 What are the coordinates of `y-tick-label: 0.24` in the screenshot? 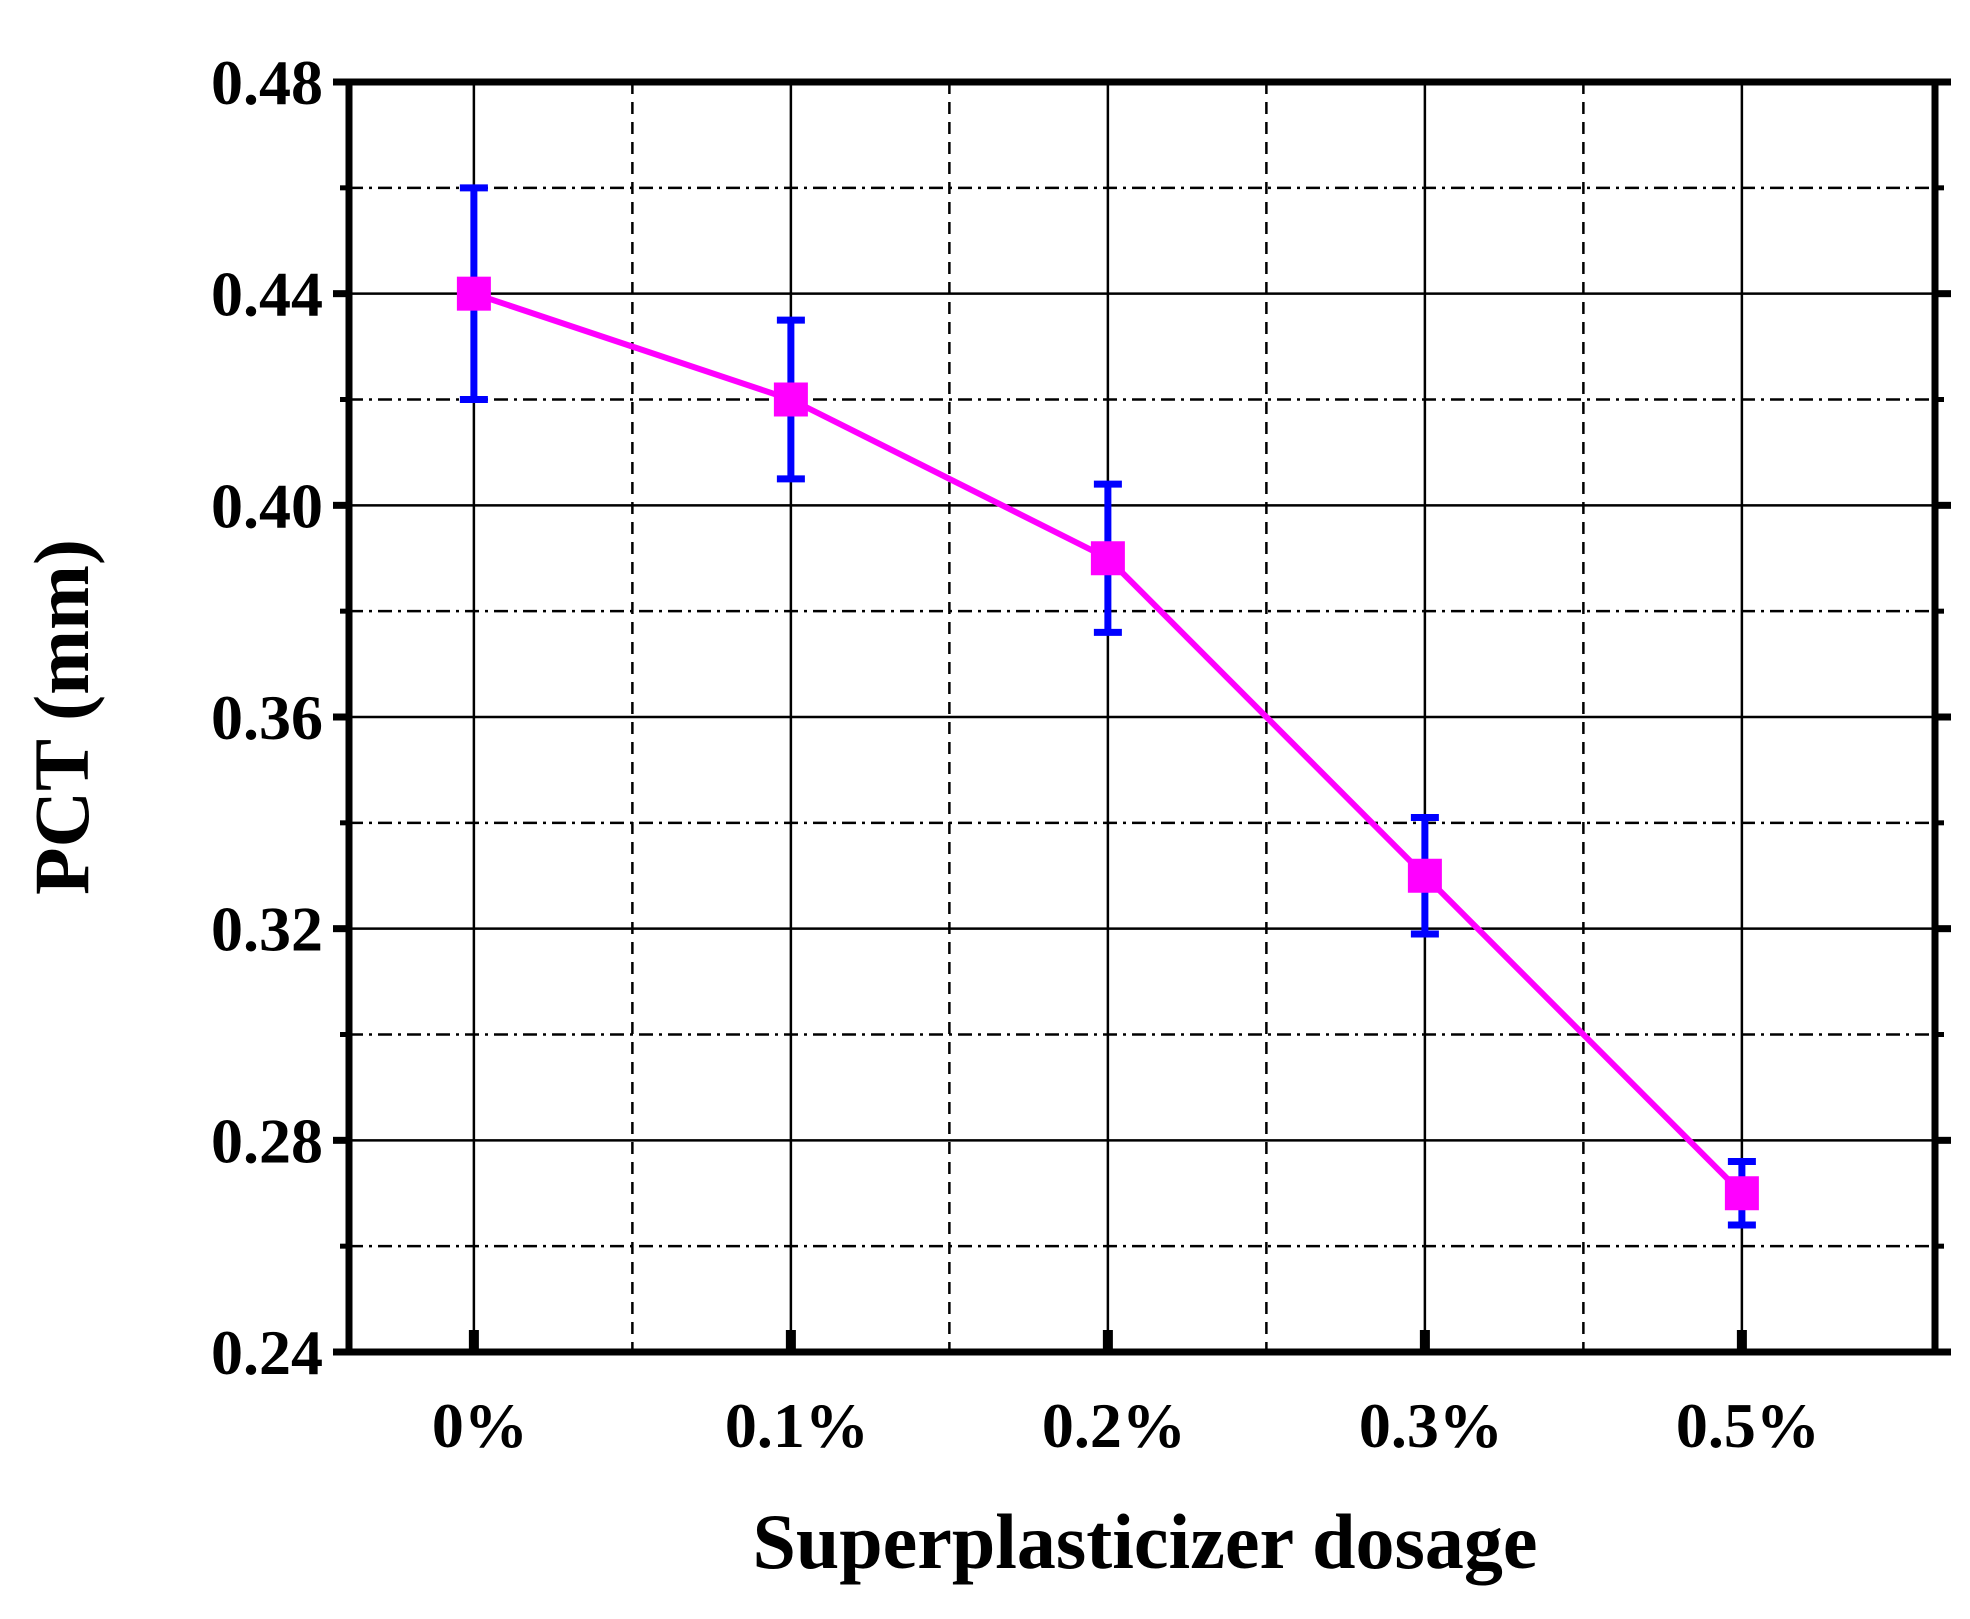 It's located at (267, 1352).